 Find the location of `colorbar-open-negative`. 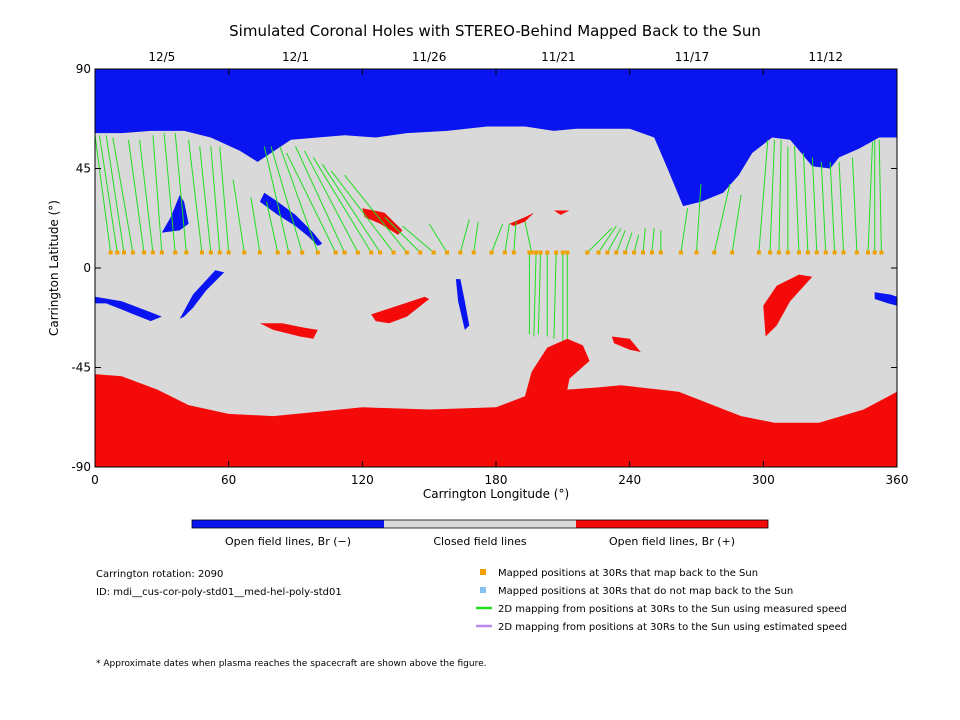

colorbar-open-negative is located at coordinates (288, 524).